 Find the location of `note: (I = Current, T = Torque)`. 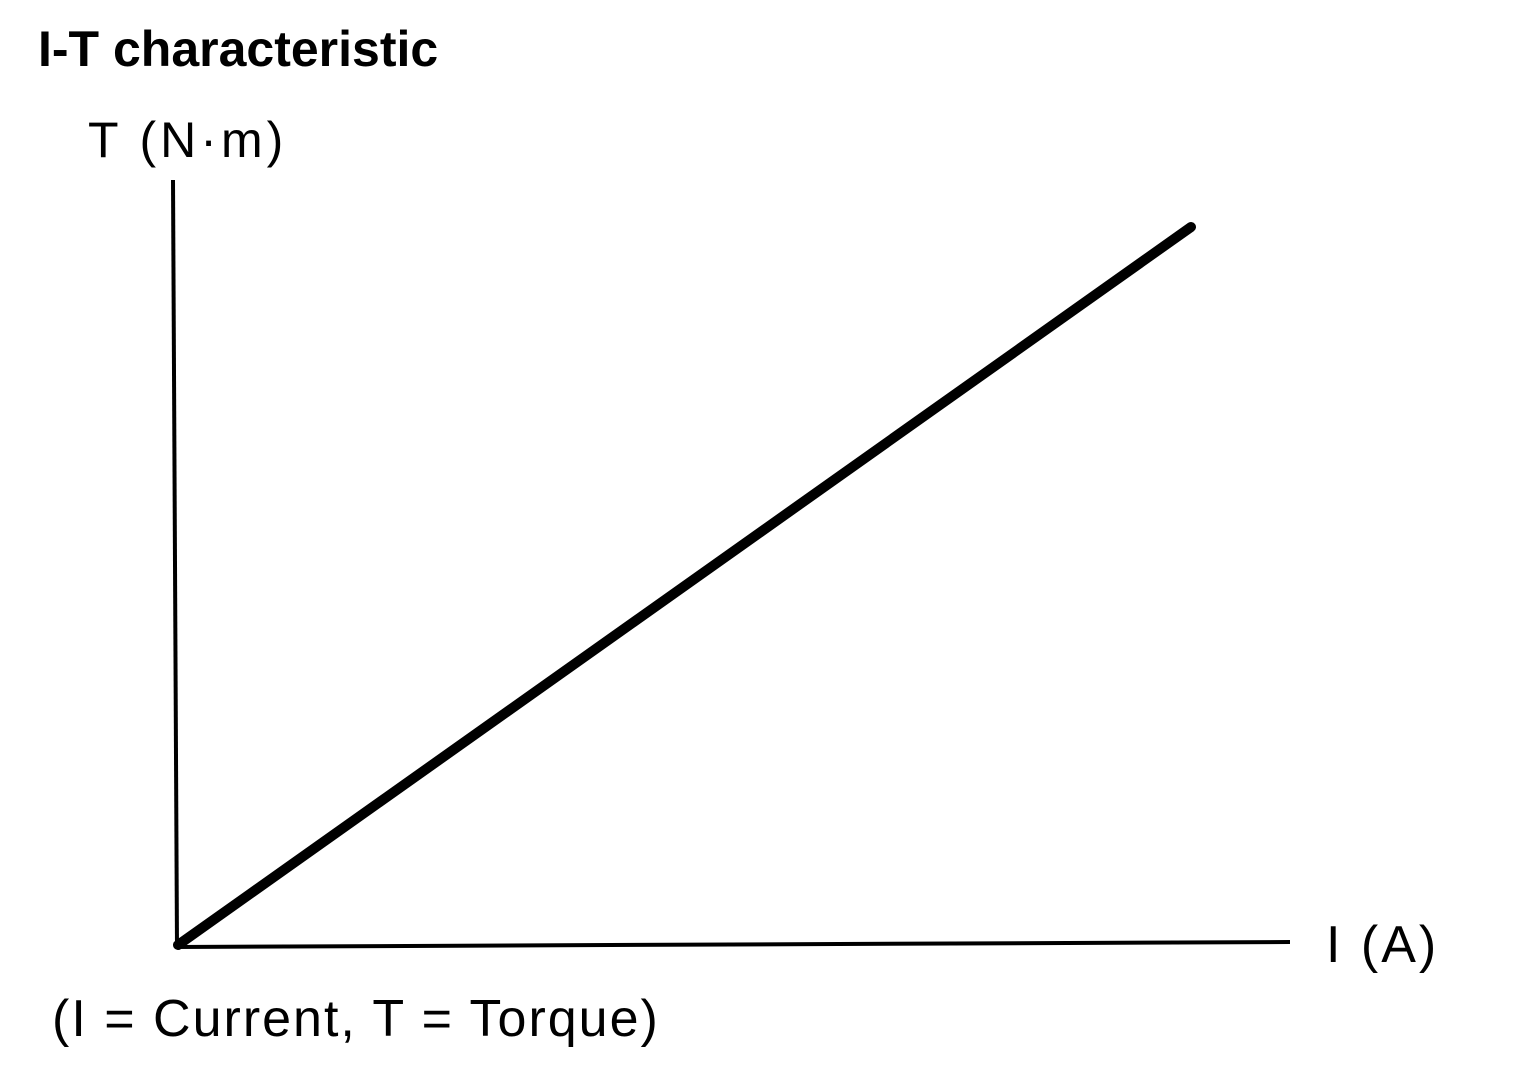

note: (I = Current, T = Torque) is located at coordinates (356, 1019).